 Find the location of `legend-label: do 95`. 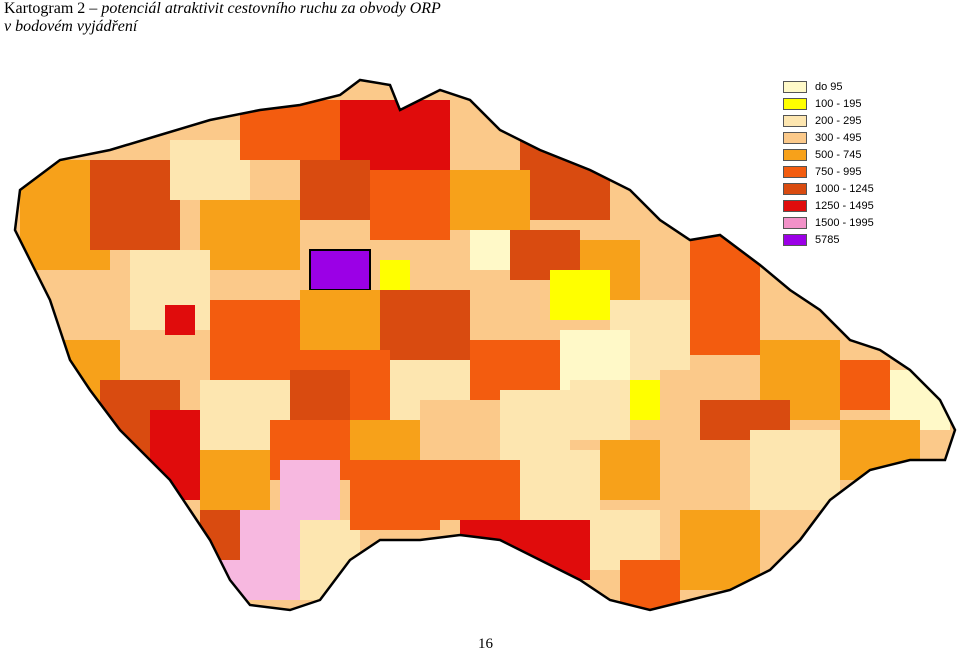

legend-label: do 95 is located at coordinates (829, 86).